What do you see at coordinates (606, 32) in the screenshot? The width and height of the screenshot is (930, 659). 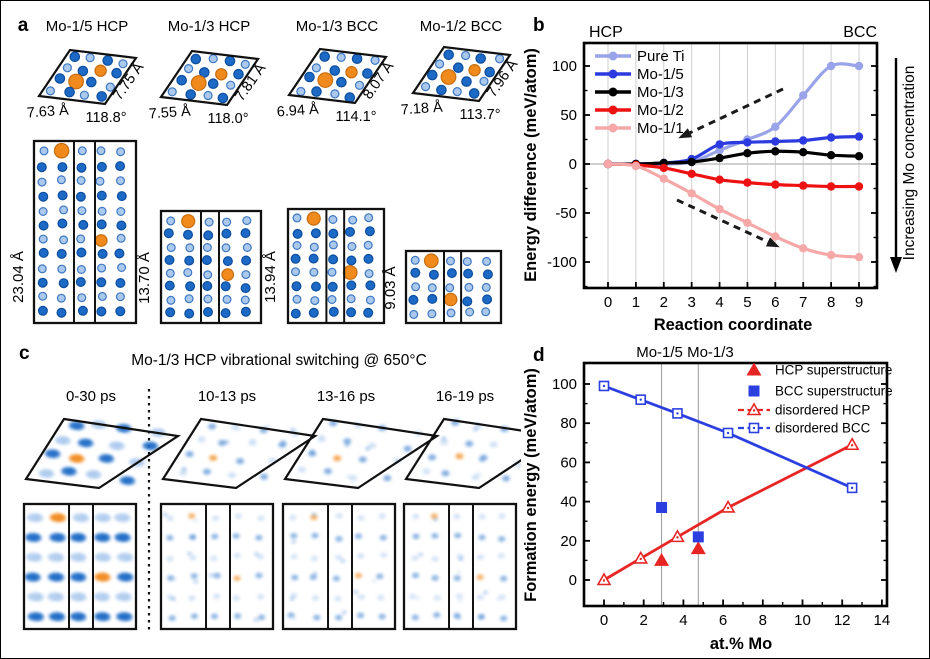 I see `phase-label-hcp: HCP` at bounding box center [606, 32].